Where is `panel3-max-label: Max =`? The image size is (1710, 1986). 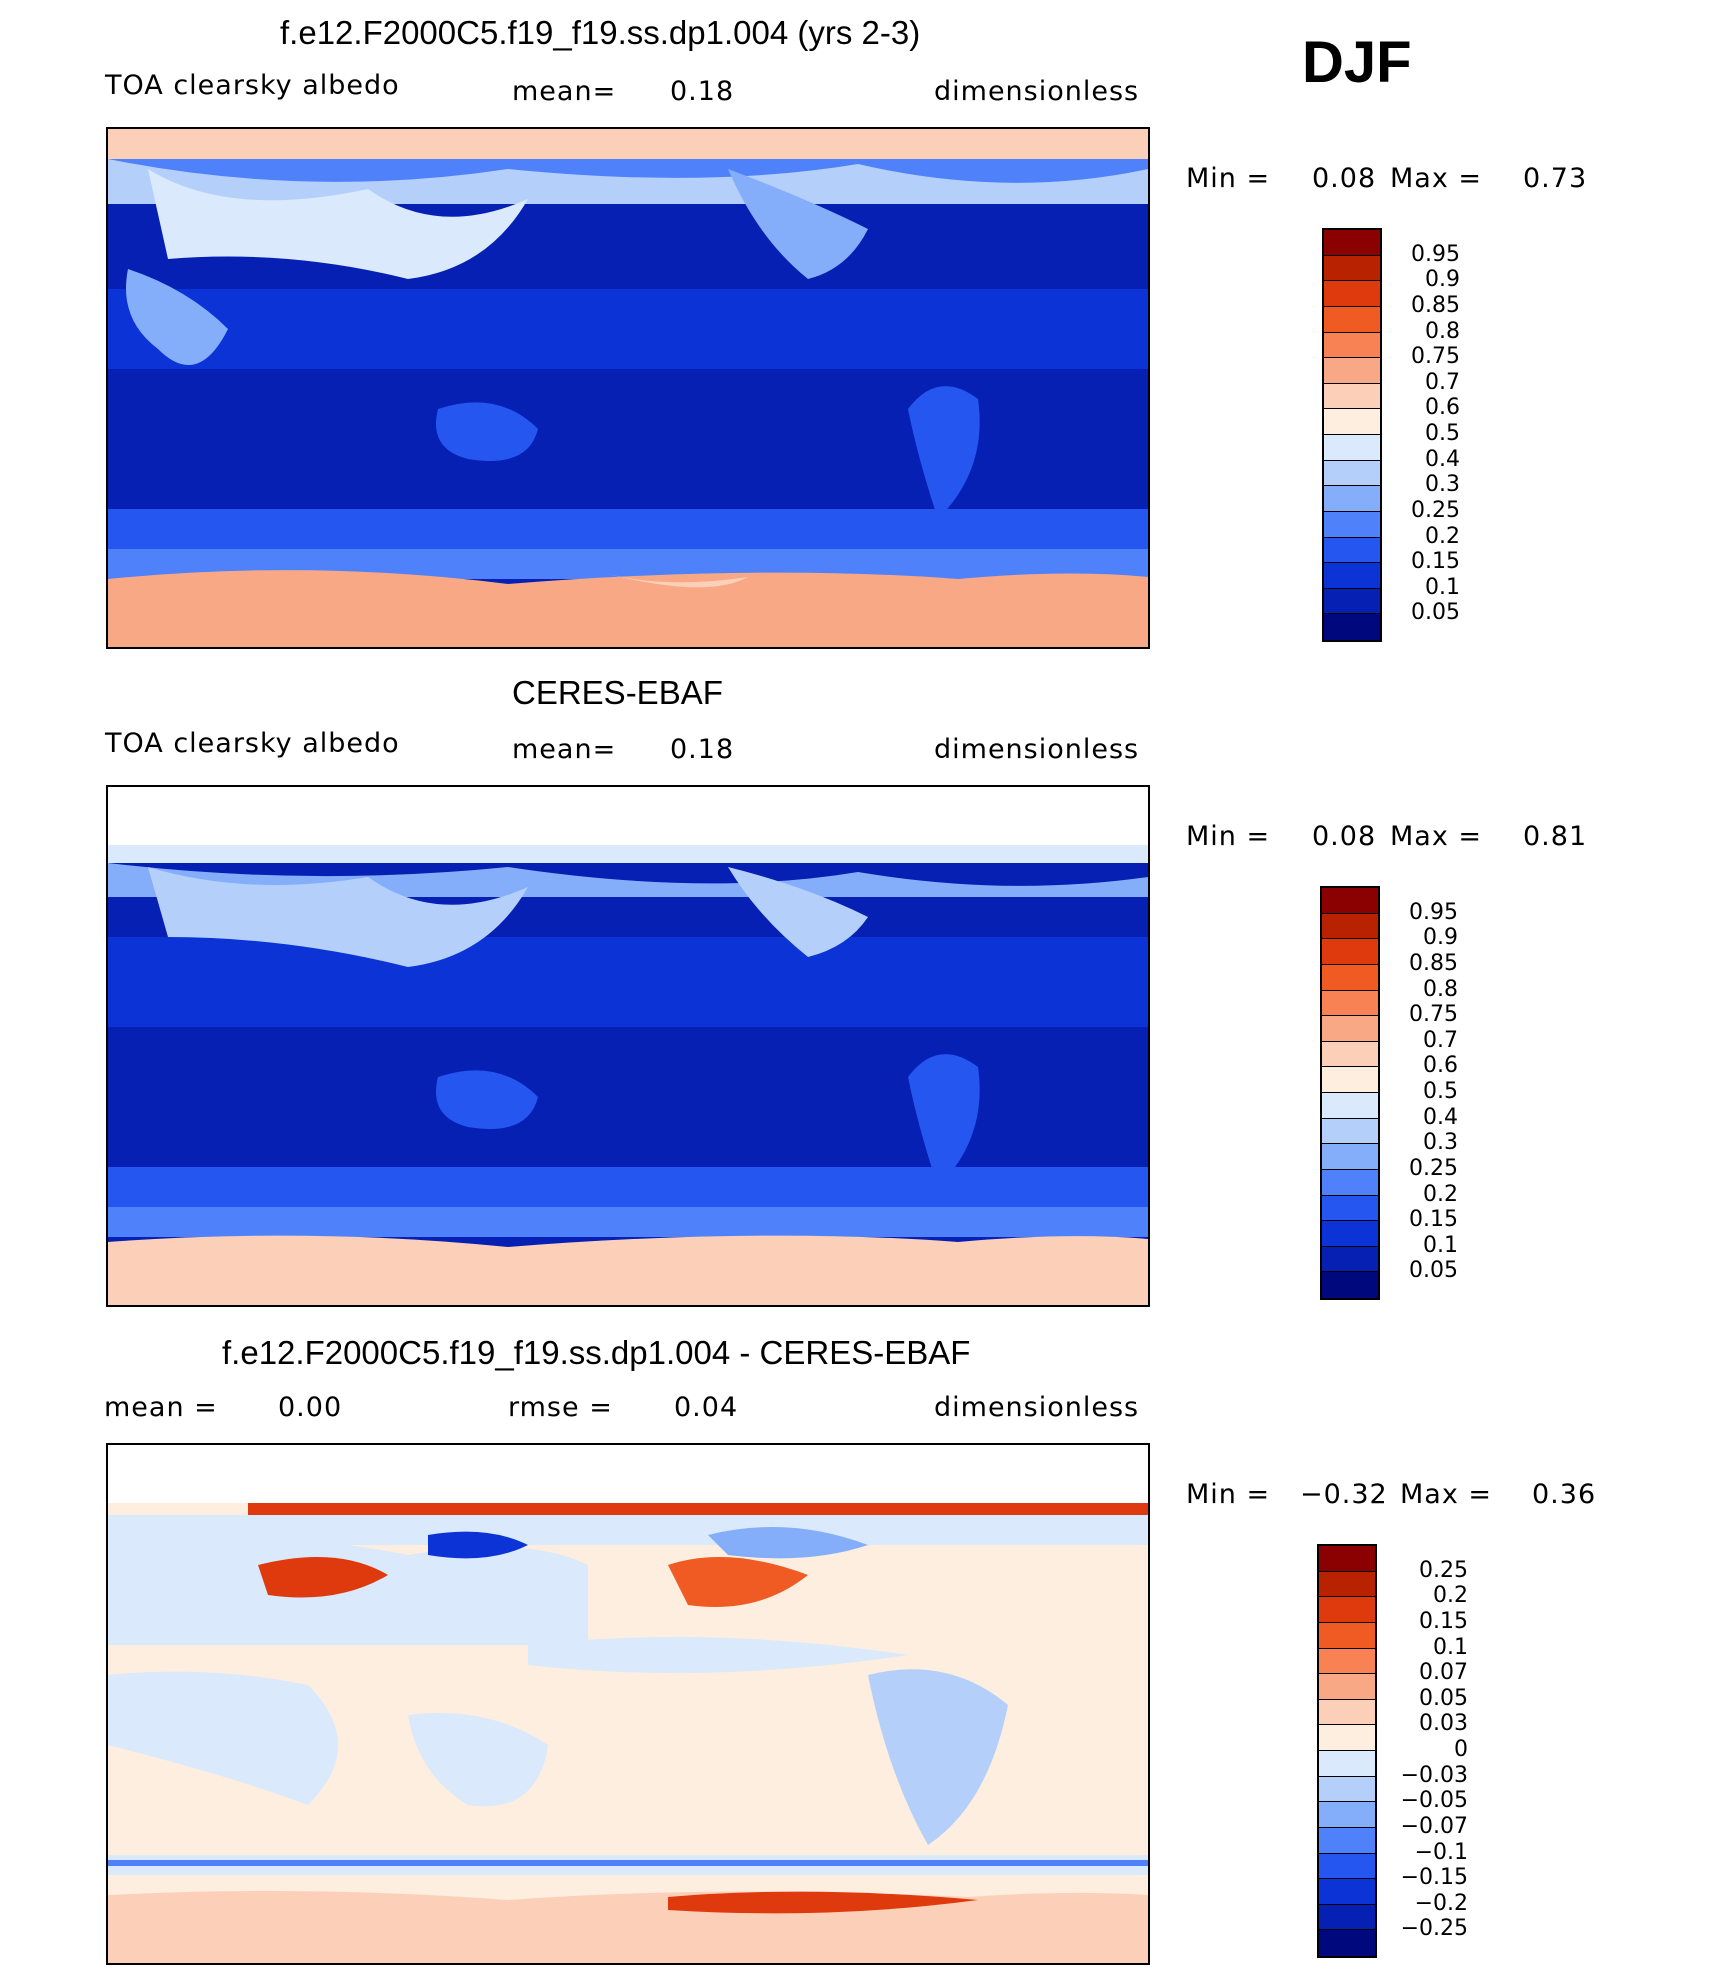
panel3-max-label: Max = is located at coordinates (1446, 1494).